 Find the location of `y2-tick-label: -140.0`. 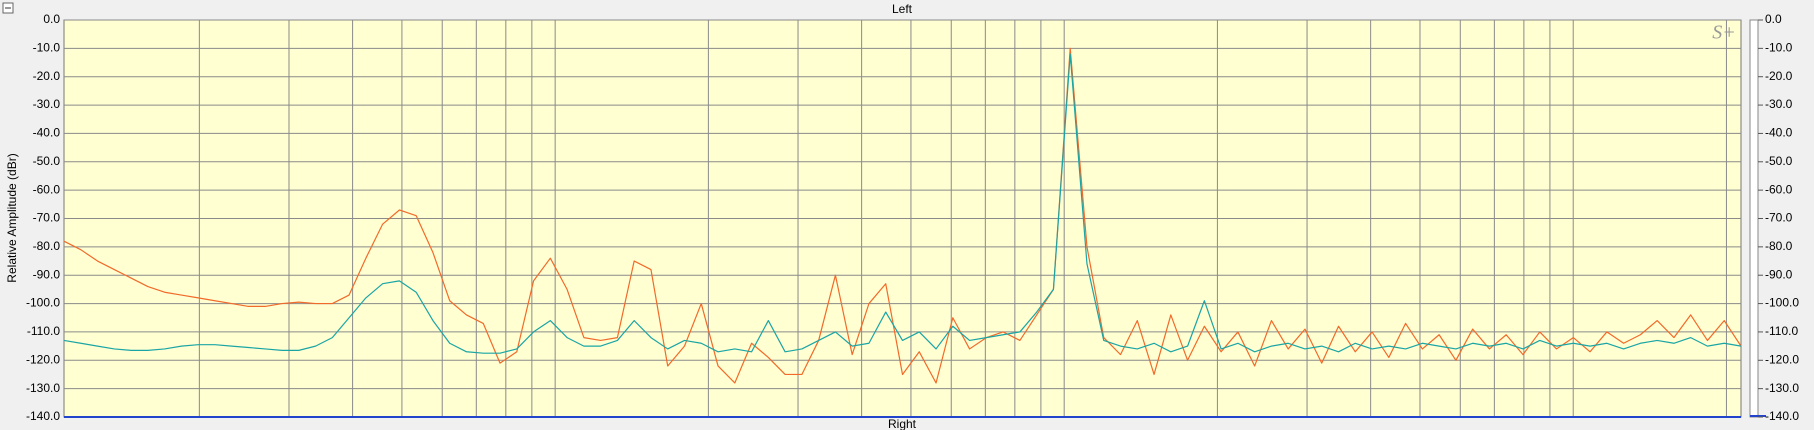

y2-tick-label: -140.0 is located at coordinates (1782, 416).